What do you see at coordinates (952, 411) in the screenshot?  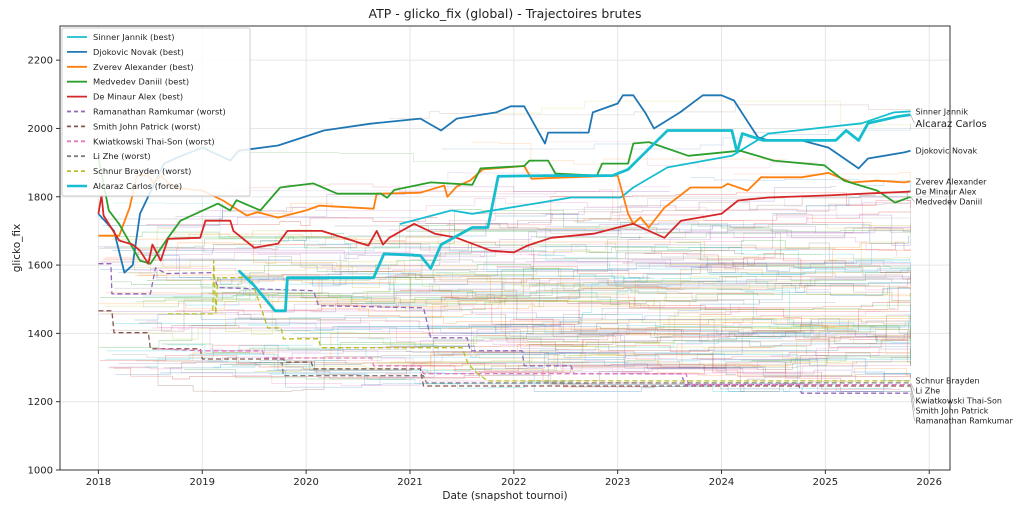 I see `series-end-label: Smith John Patrick` at bounding box center [952, 411].